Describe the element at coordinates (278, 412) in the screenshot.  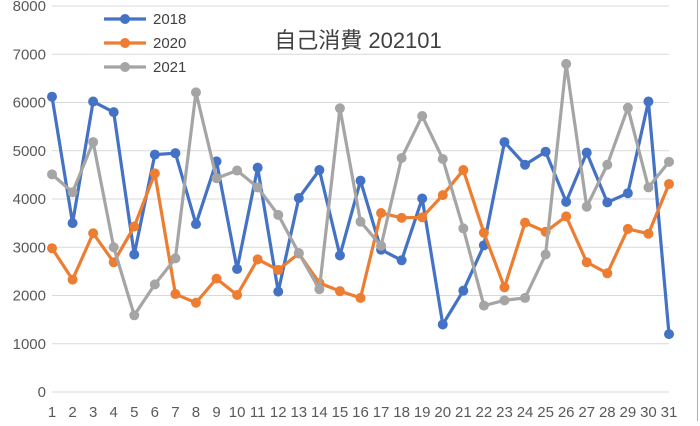
I see `x-tick-label: 12` at that location.